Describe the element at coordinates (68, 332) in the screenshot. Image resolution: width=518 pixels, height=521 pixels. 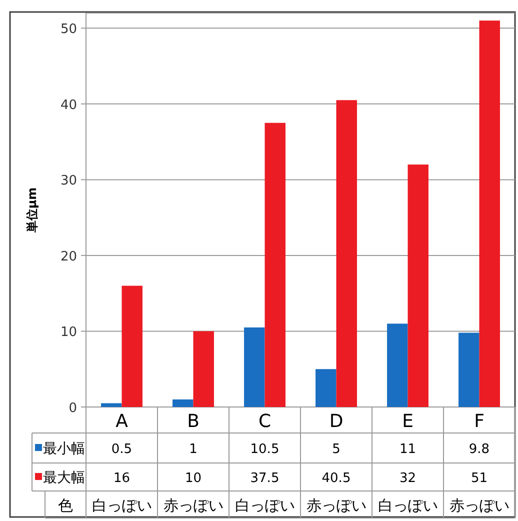
I see `y-tick-label: 10` at that location.